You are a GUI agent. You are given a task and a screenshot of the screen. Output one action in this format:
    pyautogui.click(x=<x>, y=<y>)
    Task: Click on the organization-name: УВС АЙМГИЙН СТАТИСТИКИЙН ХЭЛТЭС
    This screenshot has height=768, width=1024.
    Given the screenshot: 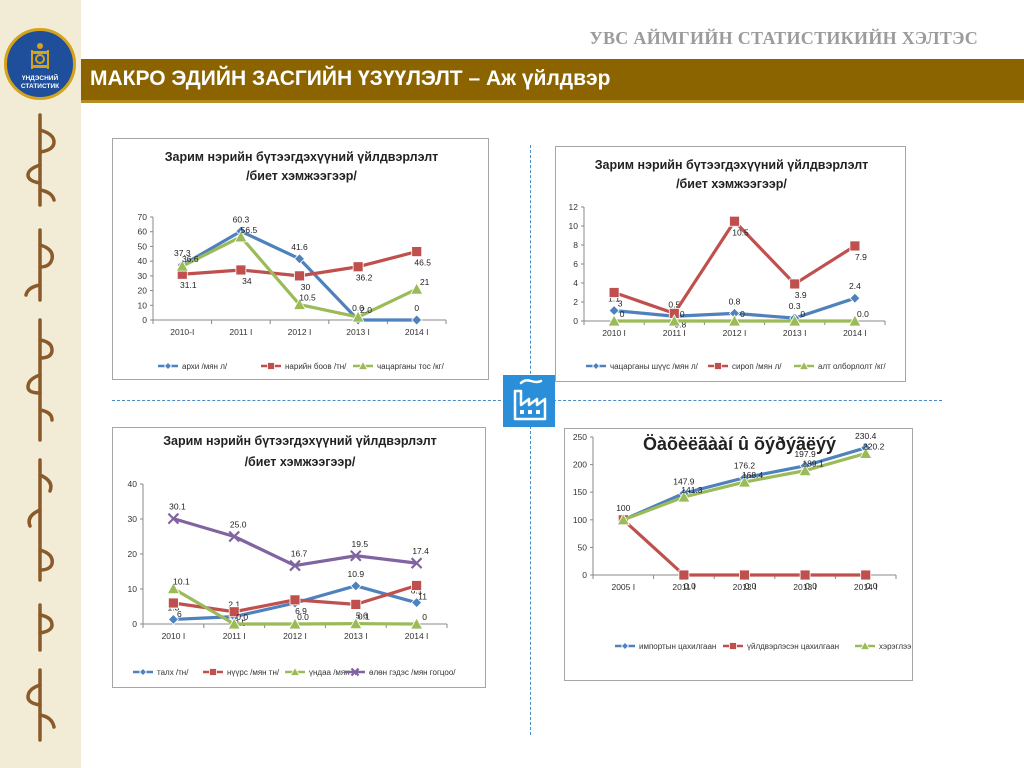 What is the action you would take?
    pyautogui.click(x=783, y=38)
    